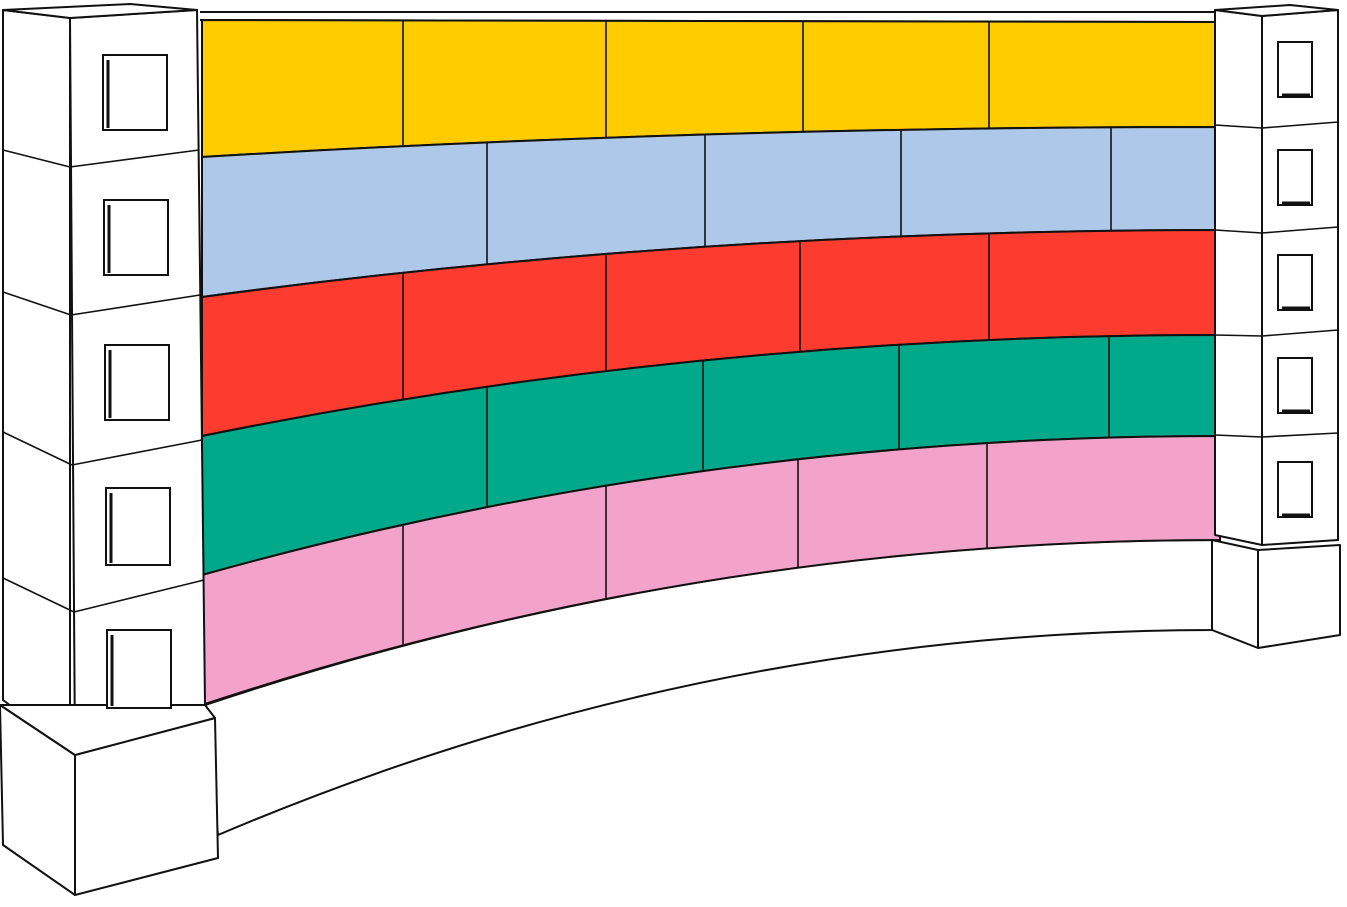 The width and height of the screenshot is (1347, 907). I want to click on joints-yellow, so click(696, 88).